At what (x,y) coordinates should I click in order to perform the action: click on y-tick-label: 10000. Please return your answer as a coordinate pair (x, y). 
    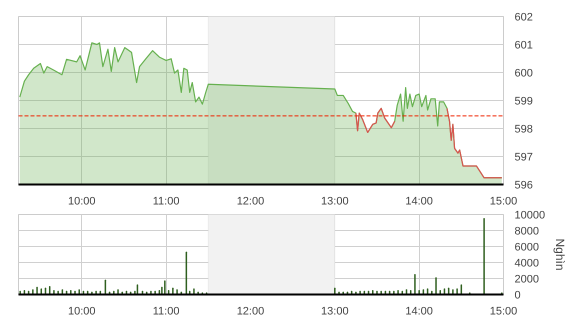
    Looking at the image, I should click on (530, 216).